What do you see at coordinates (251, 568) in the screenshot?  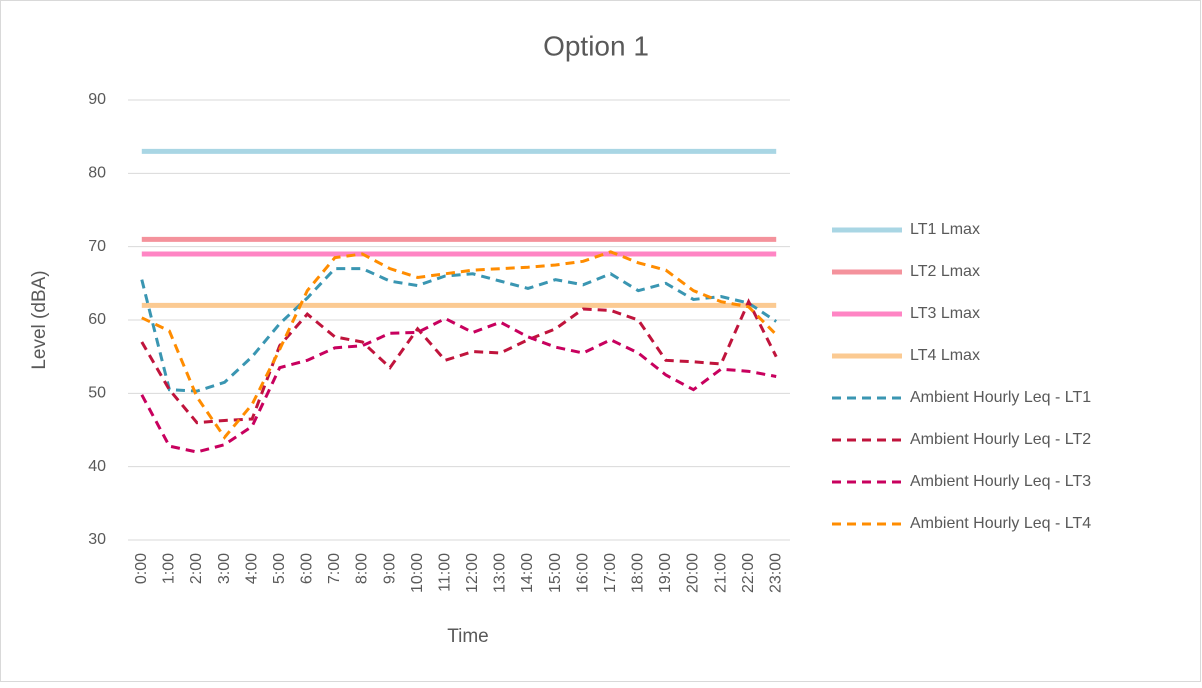 I see `x-tick-label: 4:00` at bounding box center [251, 568].